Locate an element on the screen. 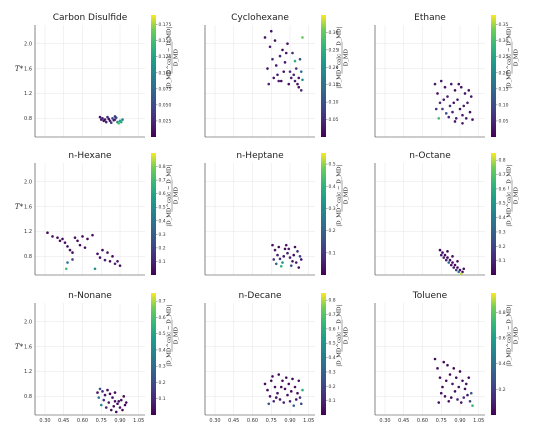 The image size is (550, 424). y-tick-label: 0.8 is located at coordinates (28, 397).